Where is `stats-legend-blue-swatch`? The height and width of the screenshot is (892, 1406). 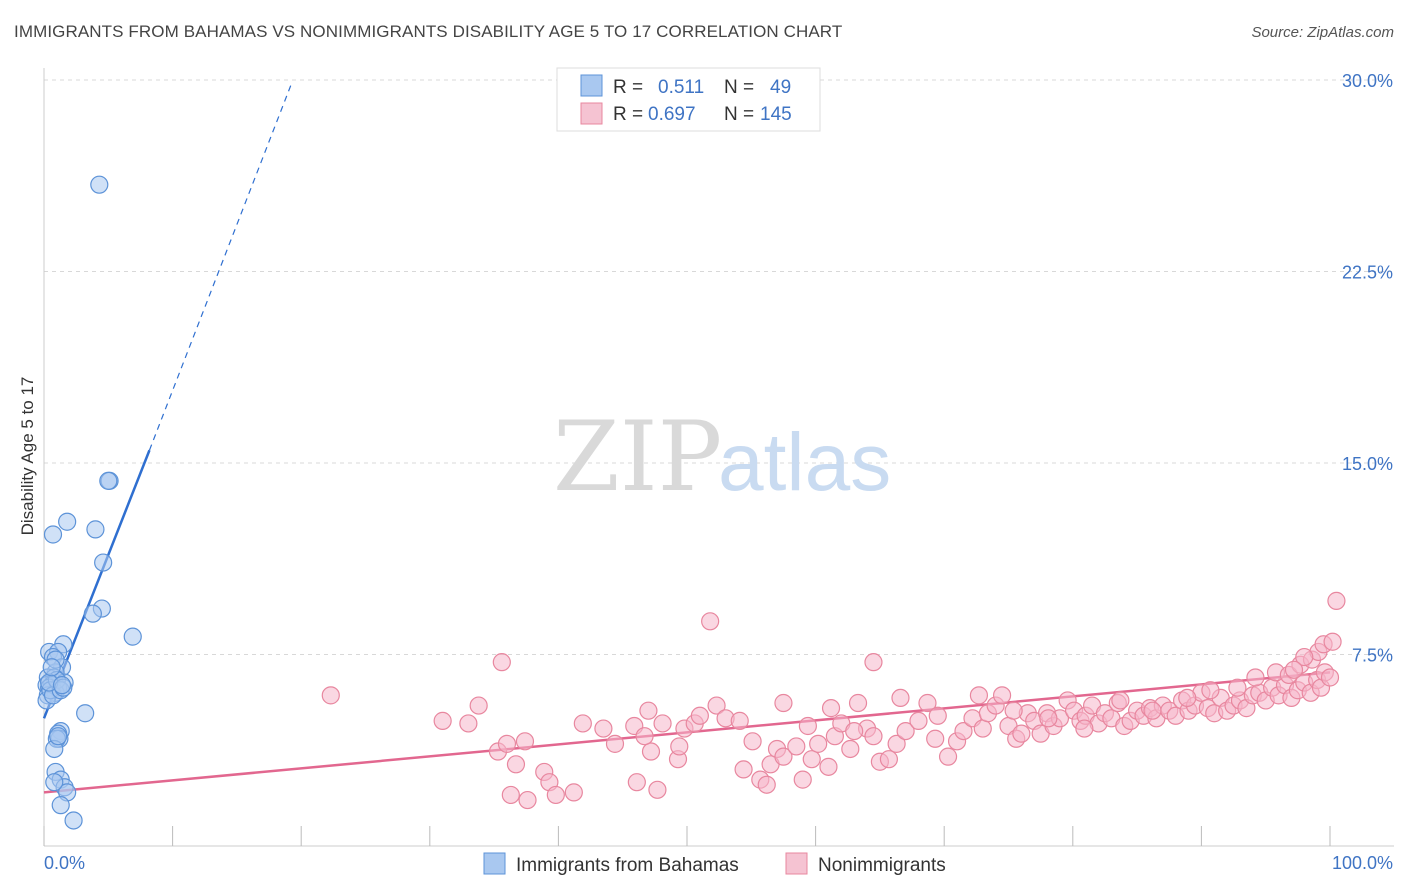 stats-legend-blue-swatch is located at coordinates (591, 85).